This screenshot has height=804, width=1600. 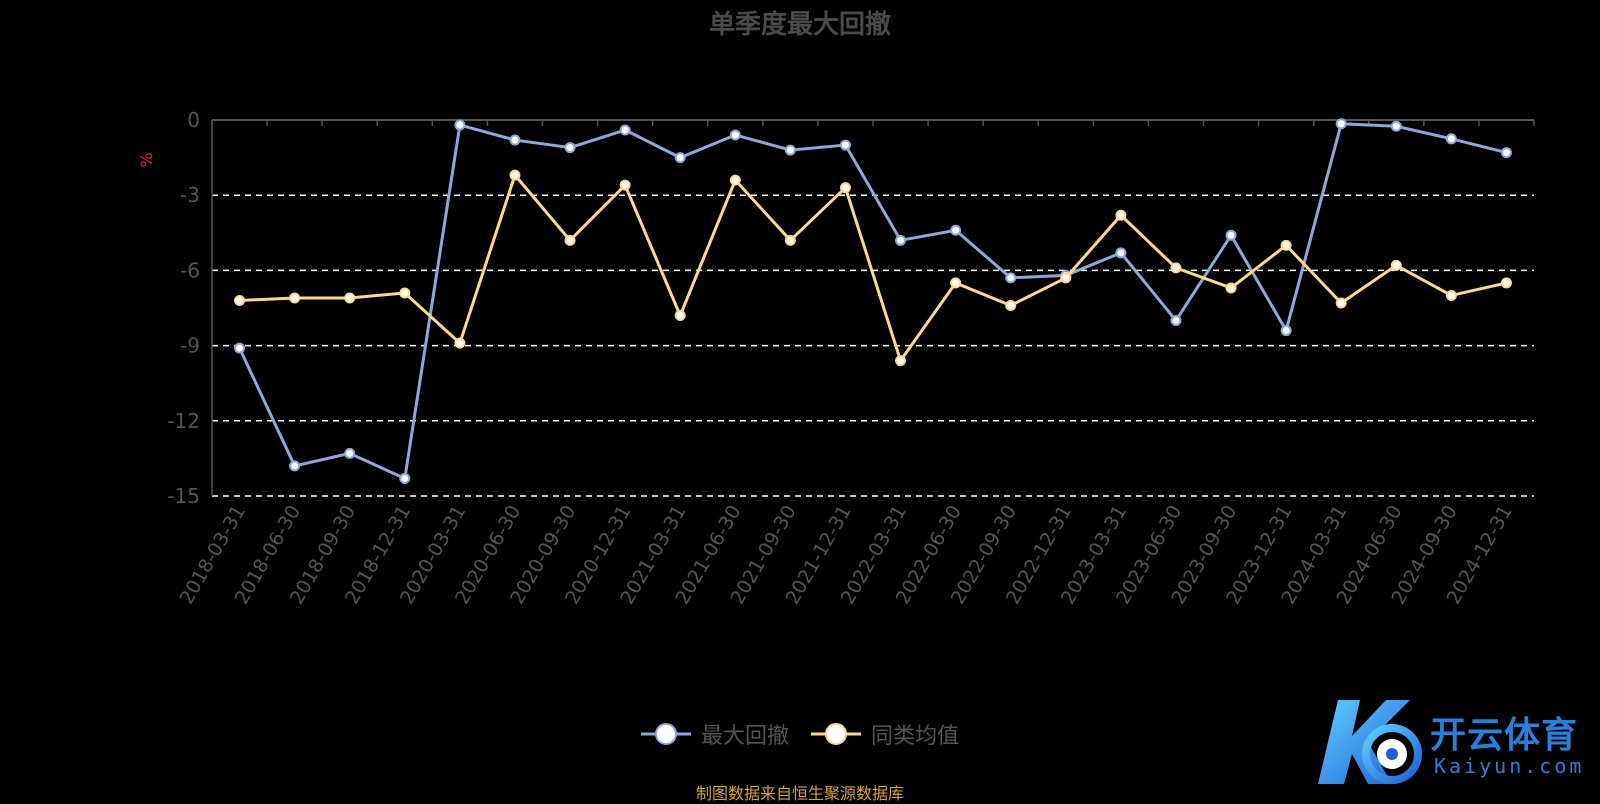 What do you see at coordinates (190, 346) in the screenshot?
I see `y-tick-label: -9` at bounding box center [190, 346].